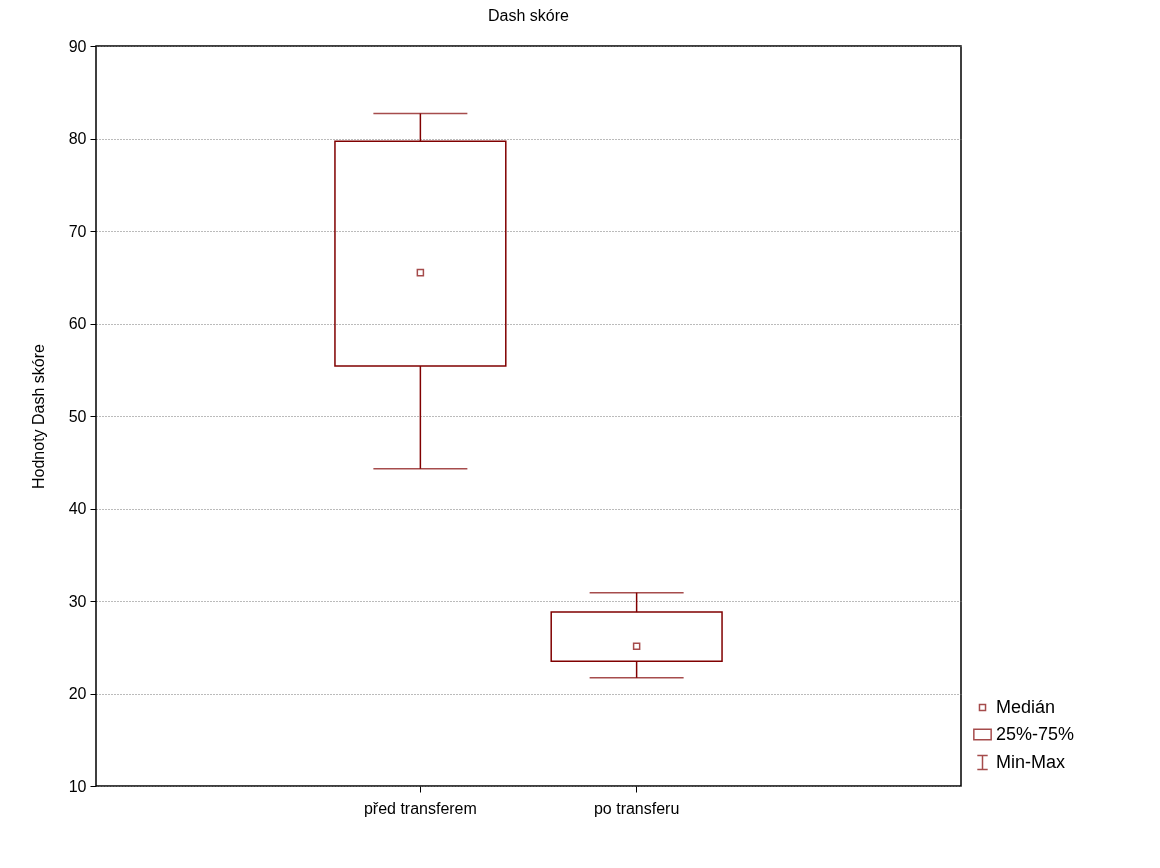 The image size is (1160, 868). What do you see at coordinates (420, 808) in the screenshot?
I see `x-tick-label: před transferem` at bounding box center [420, 808].